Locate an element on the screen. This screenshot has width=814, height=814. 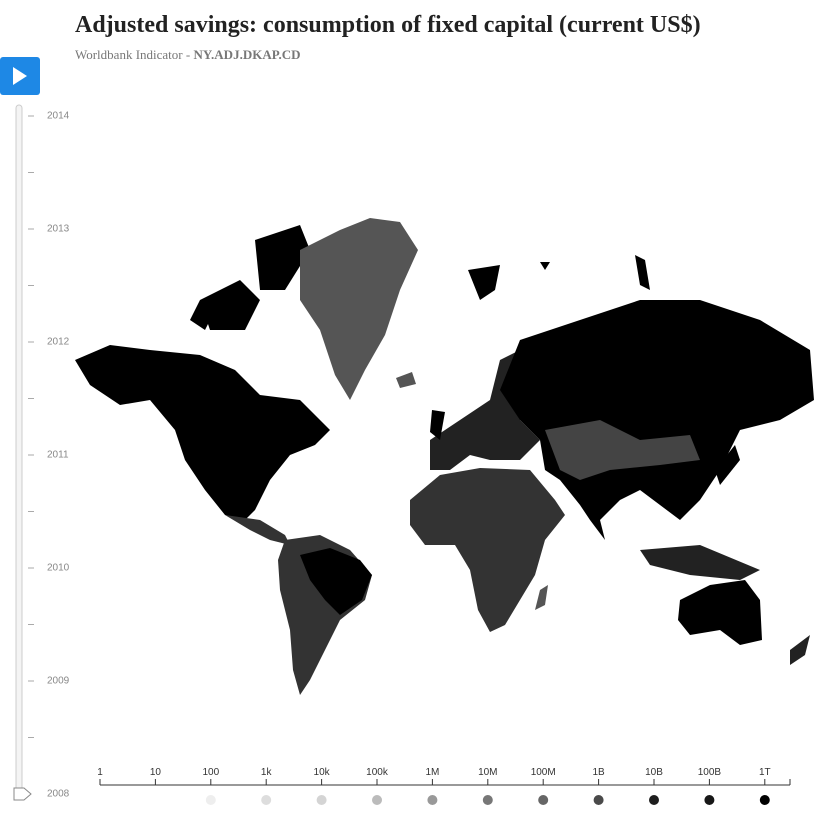
play-icon is located at coordinates (20, 76).